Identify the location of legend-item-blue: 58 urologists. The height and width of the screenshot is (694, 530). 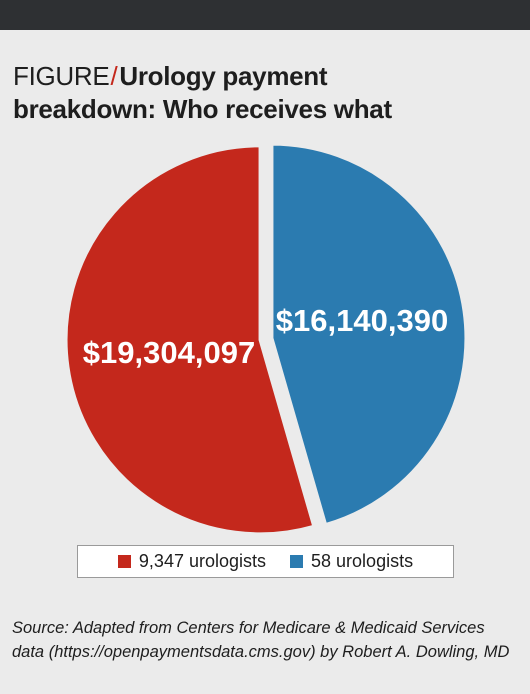
(351, 561).